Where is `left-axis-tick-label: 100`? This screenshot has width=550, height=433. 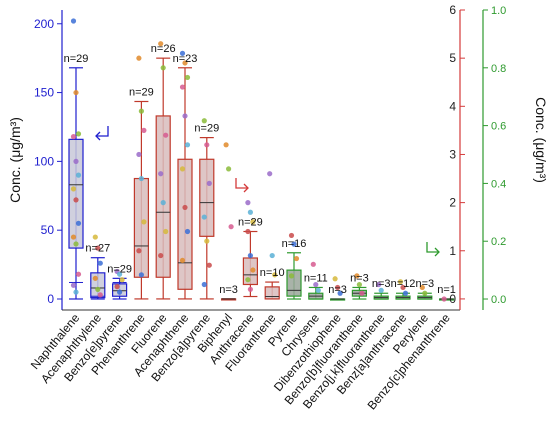 left-axis-tick-label: 100 is located at coordinates (44, 161).